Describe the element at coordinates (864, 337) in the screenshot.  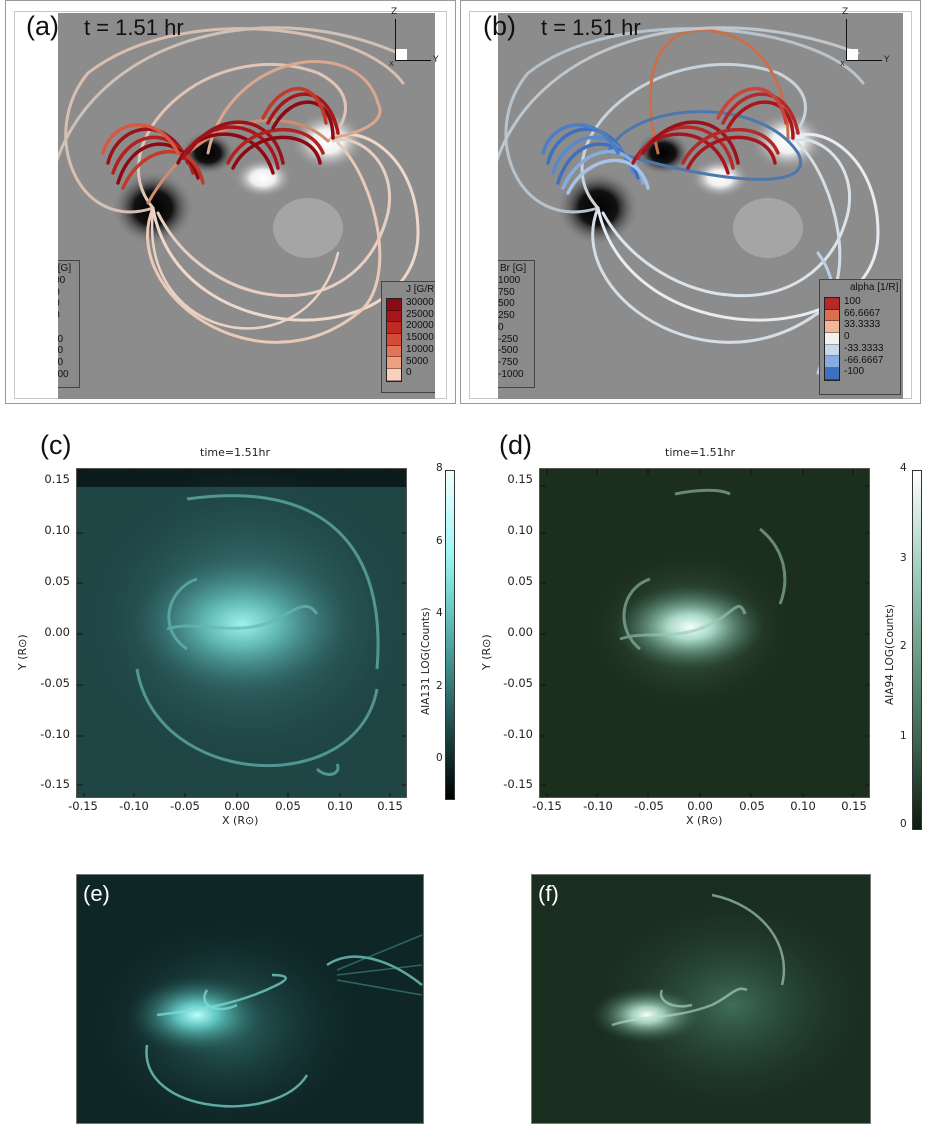
I see `legend-alpha-ticks: 100 66.6667 33.3333 0 -33.3333 -66.6667 -100` at that location.